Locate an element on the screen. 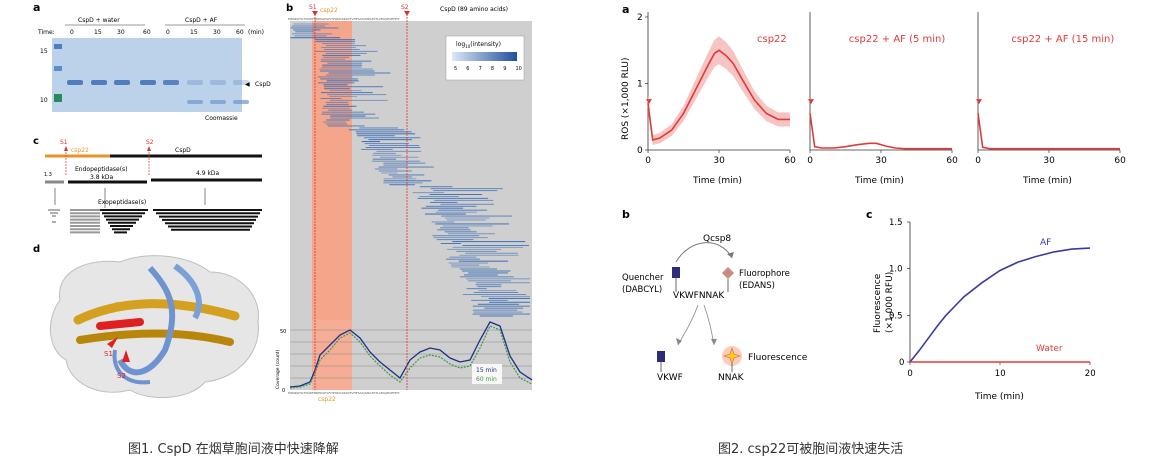 The height and width of the screenshot is (475, 1155). fluor-legend-af: AF is located at coordinates (1045, 243).